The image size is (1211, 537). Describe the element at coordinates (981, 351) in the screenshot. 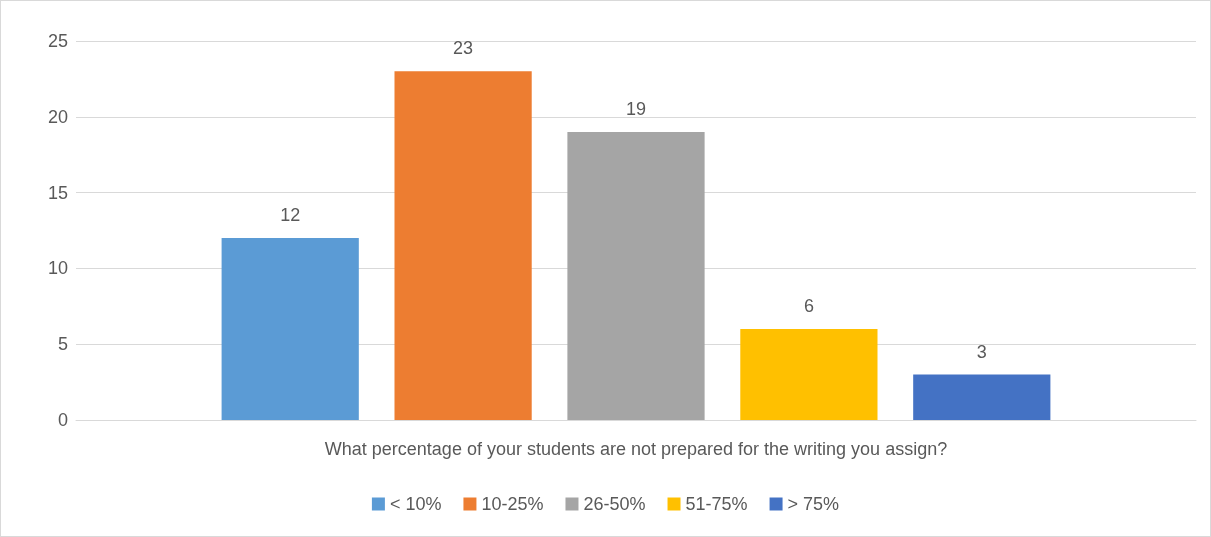

I see `data-label: 3` at that location.